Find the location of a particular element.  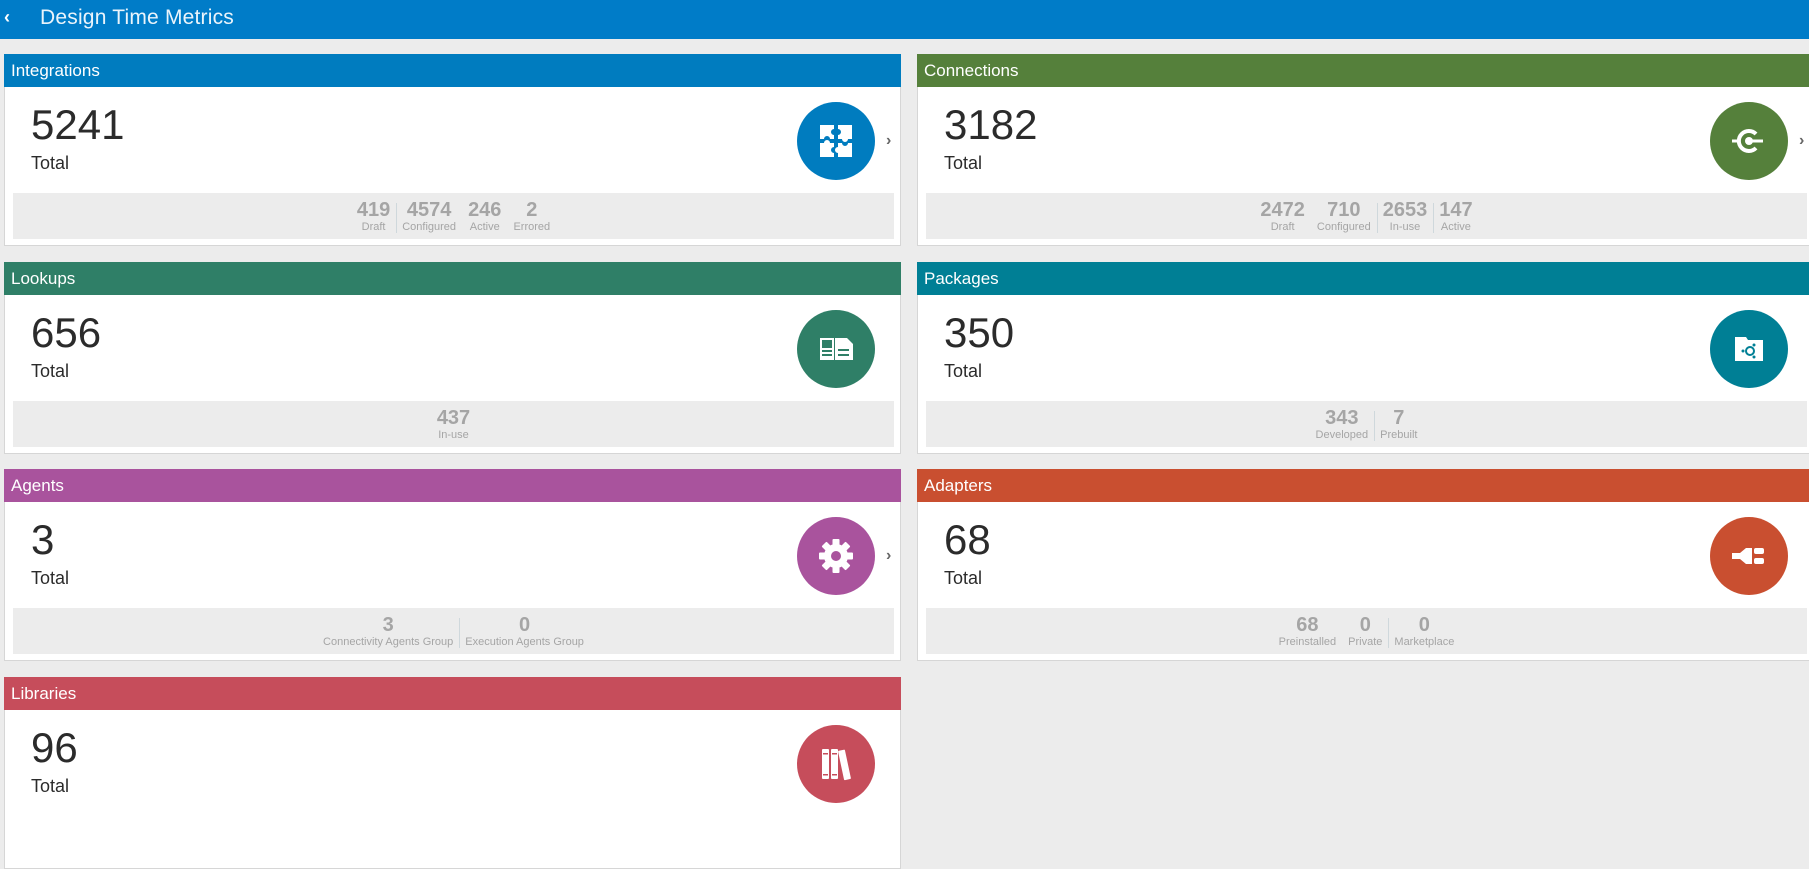

stat-label: Private is located at coordinates (1365, 641).